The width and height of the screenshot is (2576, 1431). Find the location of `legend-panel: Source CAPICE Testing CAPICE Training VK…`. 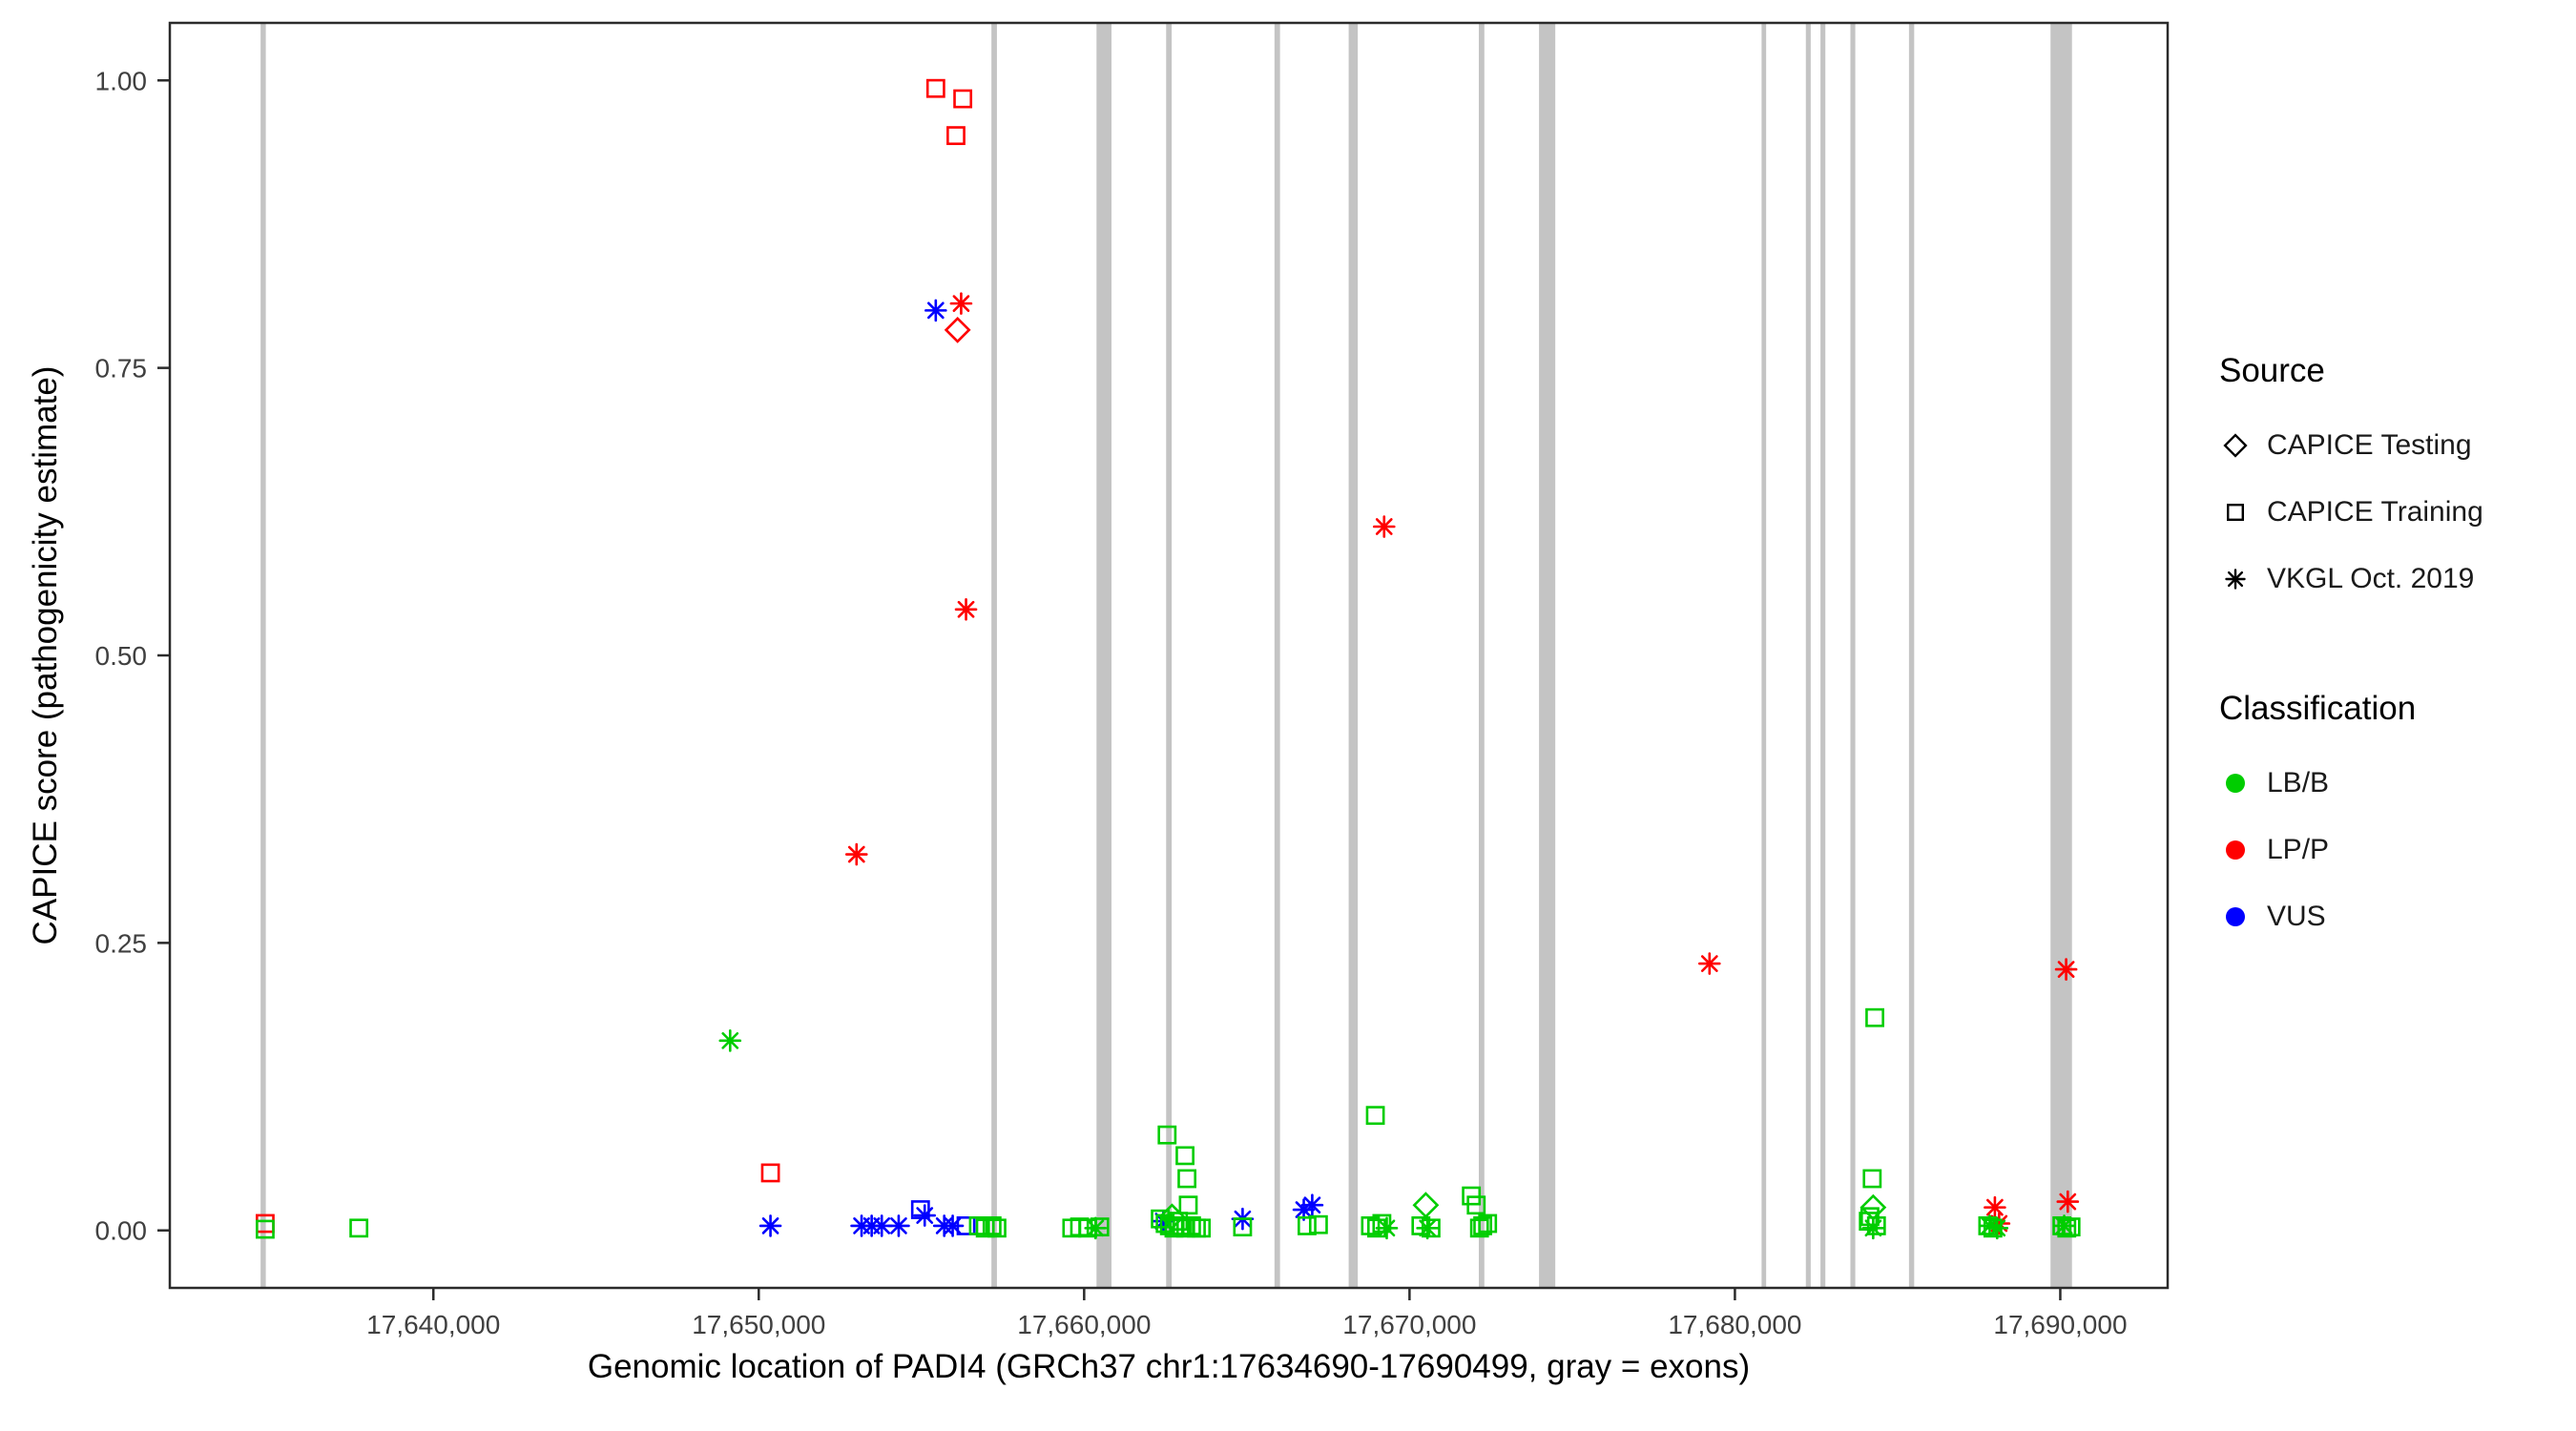

legend-panel: Source CAPICE Testing CAPICE Training VK… is located at coordinates (2351, 650).